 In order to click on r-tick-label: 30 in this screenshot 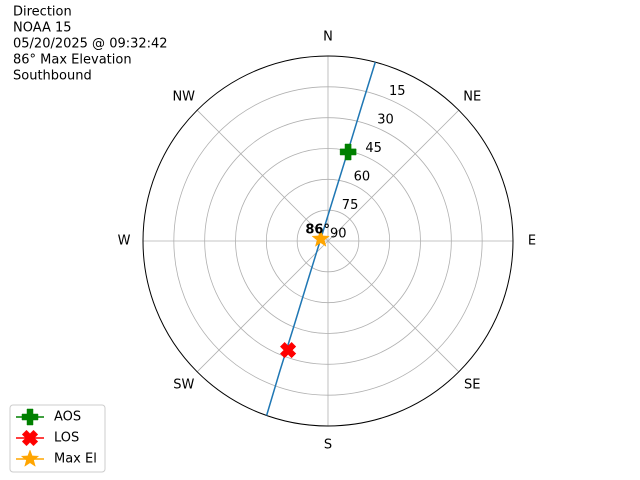, I will do `click(385, 120)`.